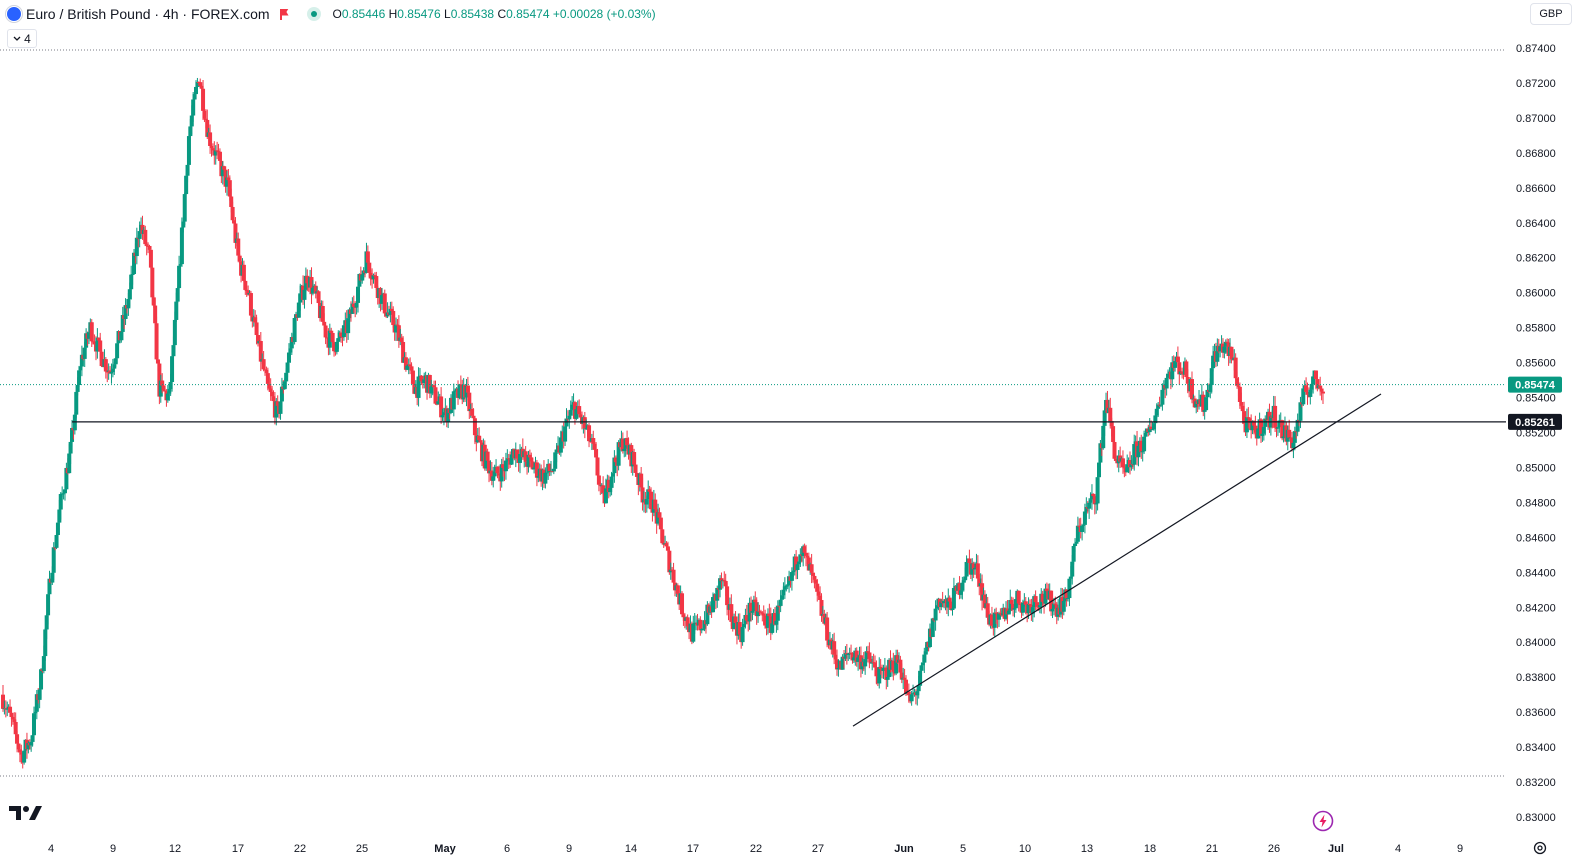  I want to click on x-tick-label: 9, so click(113, 849).